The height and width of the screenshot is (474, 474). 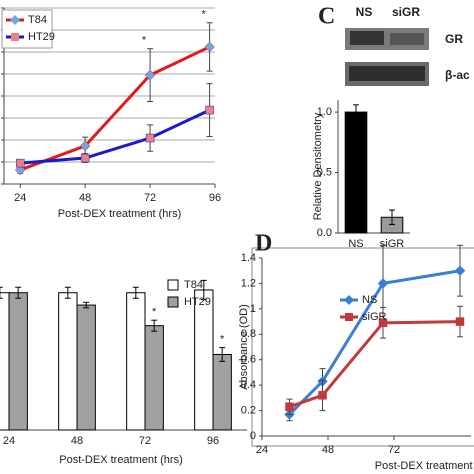 I want to click on y-tick-label: 0.8, so click(x=248, y=334).